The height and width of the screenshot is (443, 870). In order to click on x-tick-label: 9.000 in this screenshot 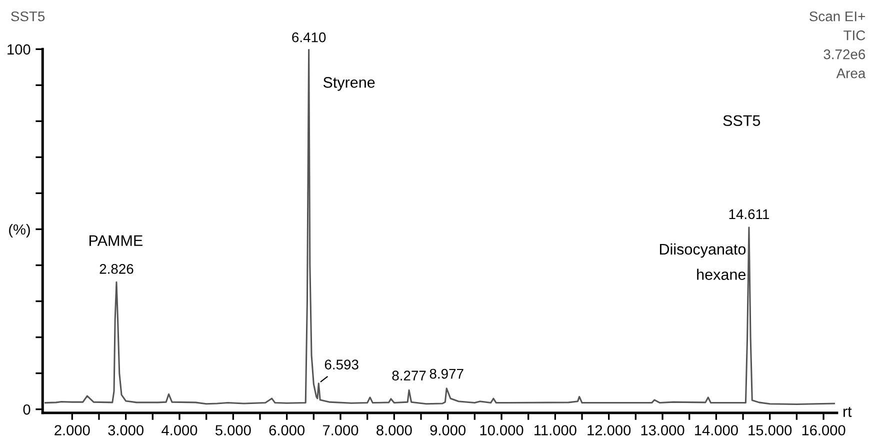, I will do `click(448, 430)`.